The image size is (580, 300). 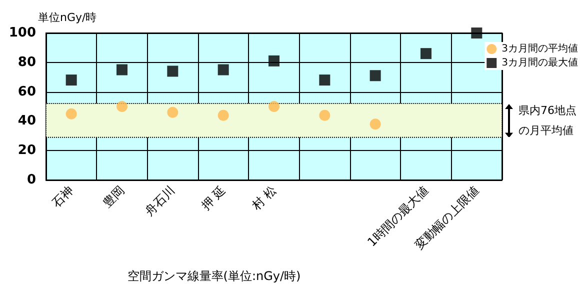 What do you see at coordinates (263, 198) in the screenshot?
I see `x-tick-label: 村 松` at bounding box center [263, 198].